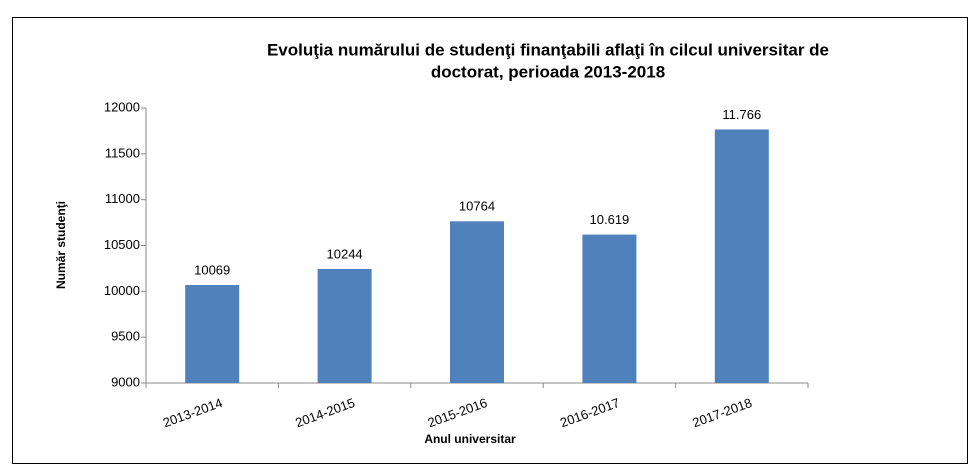  Describe the element at coordinates (741, 114) in the screenshot. I see `data-label: 11.766` at that location.